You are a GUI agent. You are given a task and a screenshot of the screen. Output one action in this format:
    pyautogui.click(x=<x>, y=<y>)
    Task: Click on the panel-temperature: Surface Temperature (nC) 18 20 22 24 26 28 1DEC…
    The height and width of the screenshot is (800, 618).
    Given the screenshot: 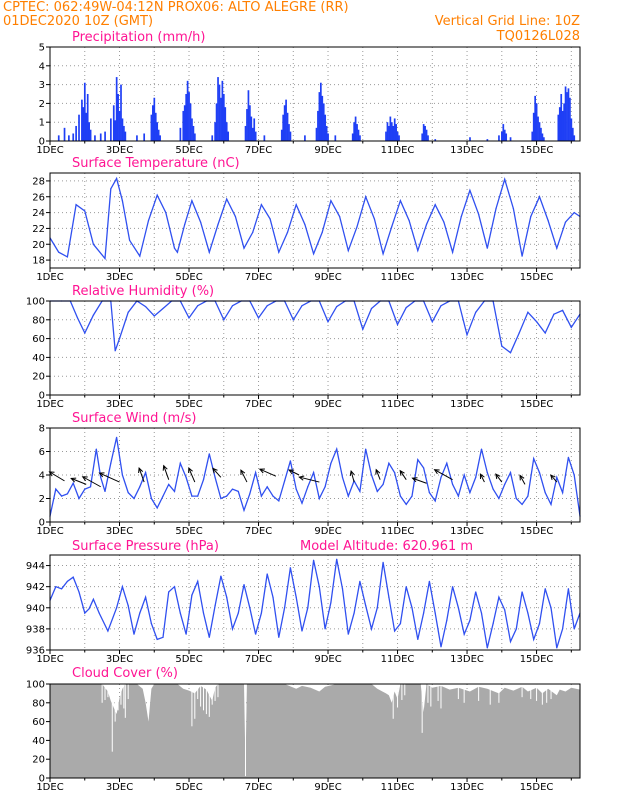 What is the action you would take?
    pyautogui.click(x=306, y=219)
    